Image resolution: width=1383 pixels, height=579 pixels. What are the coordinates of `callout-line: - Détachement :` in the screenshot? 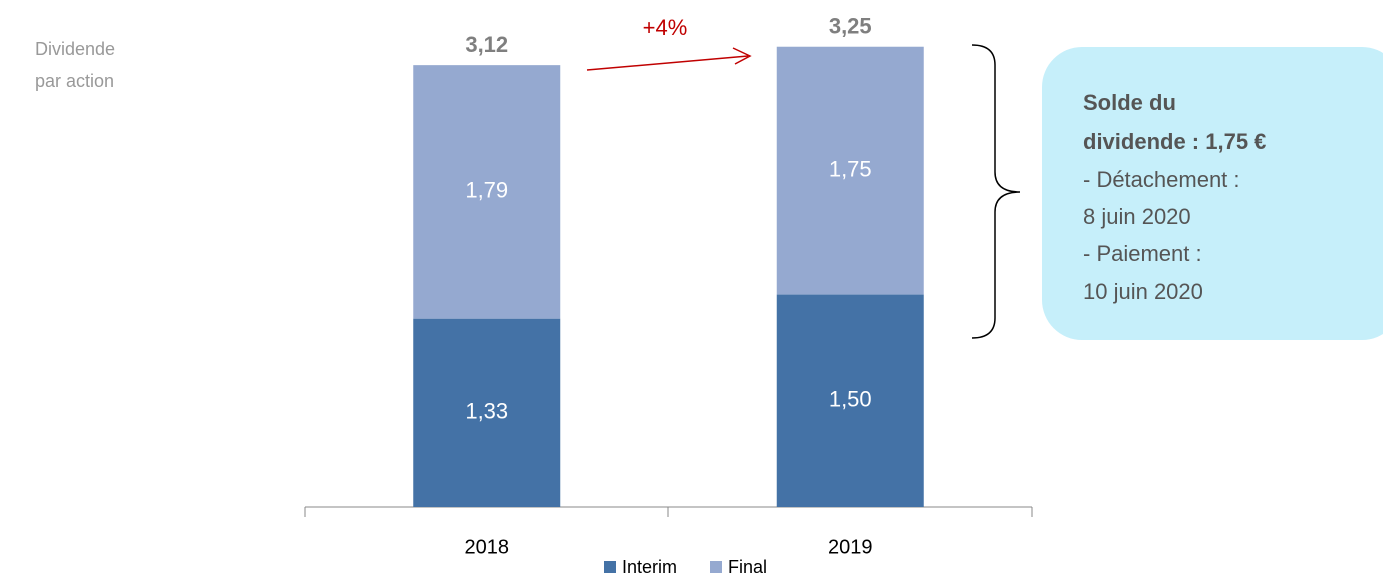 It's located at (1161, 179).